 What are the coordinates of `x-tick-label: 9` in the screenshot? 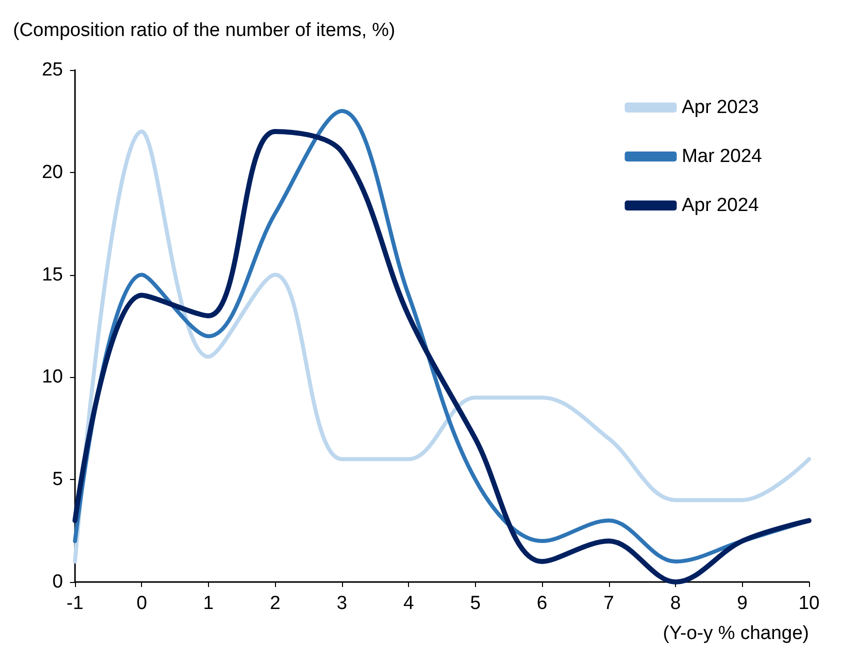 It's located at (742, 603).